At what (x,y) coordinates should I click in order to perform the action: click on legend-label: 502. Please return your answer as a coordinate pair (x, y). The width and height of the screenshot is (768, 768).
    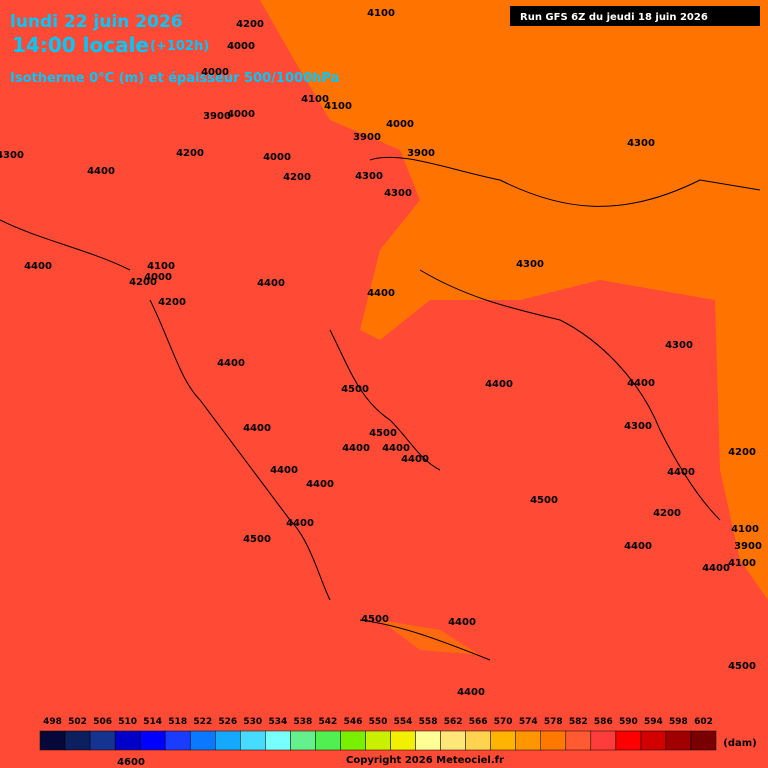
    Looking at the image, I should click on (77, 722).